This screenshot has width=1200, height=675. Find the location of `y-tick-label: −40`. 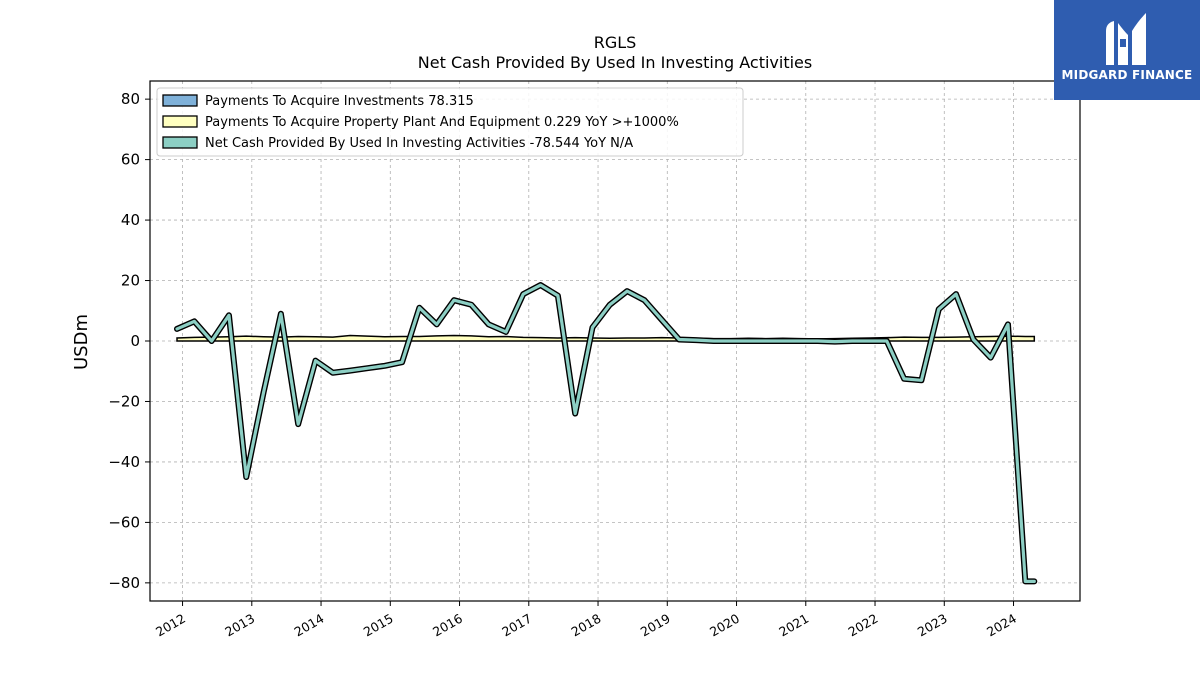

y-tick-label: −40 is located at coordinates (124, 462).